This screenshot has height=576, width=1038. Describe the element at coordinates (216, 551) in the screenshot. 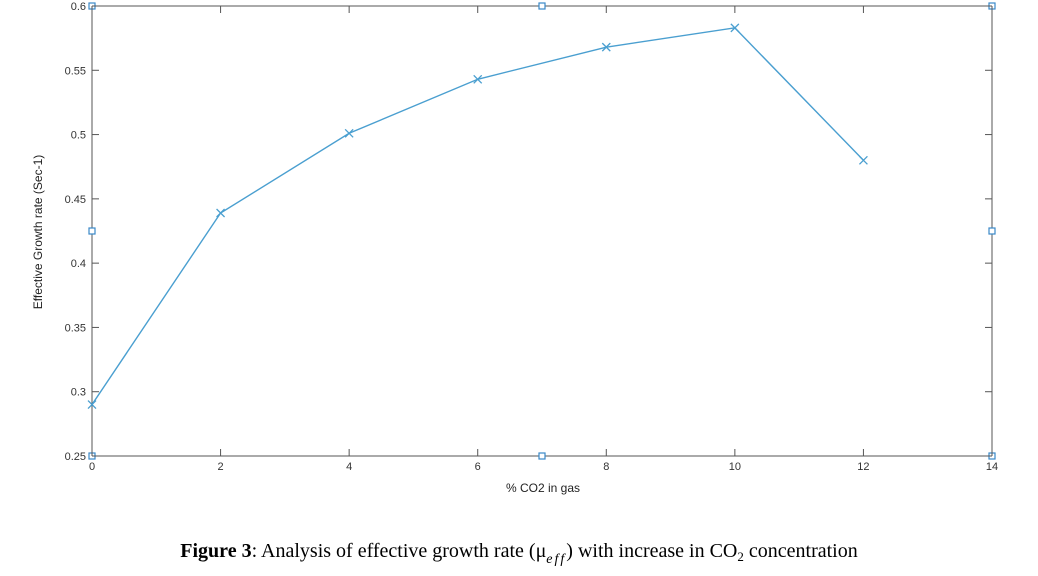

I see `figure-caption-label: Figure 3` at that location.